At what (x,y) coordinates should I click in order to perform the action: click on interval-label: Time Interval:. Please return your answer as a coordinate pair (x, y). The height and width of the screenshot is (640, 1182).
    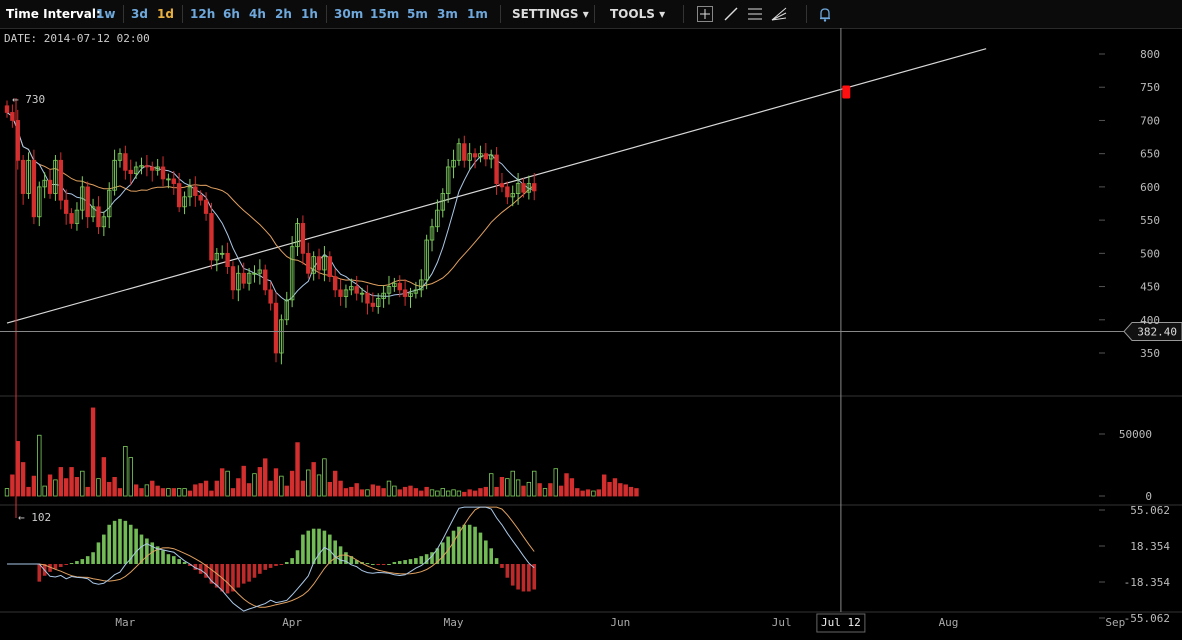
    Looking at the image, I should click on (53, 14).